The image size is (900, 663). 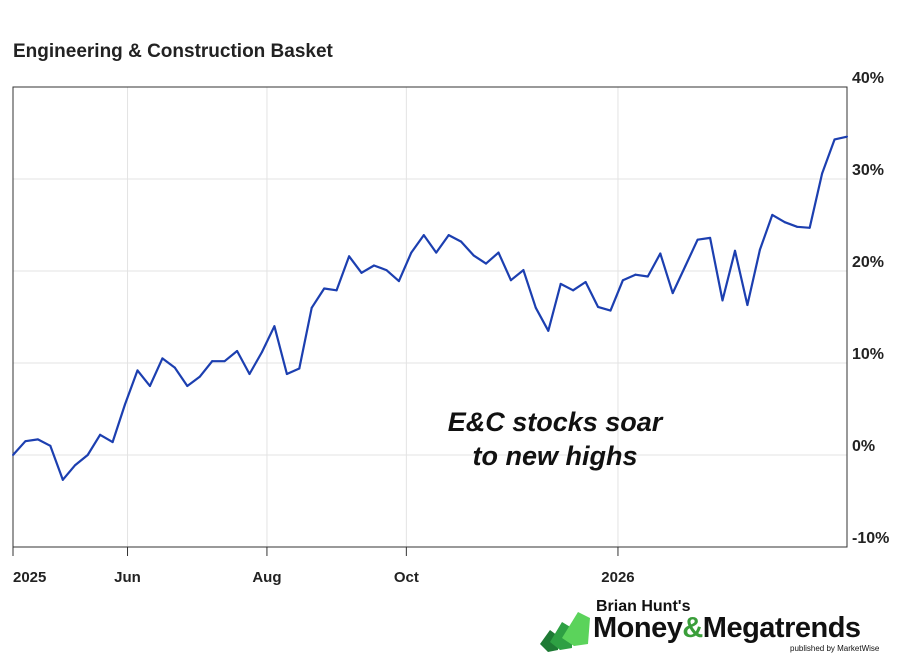 What do you see at coordinates (868, 354) in the screenshot?
I see `y-tick-label: 10%` at bounding box center [868, 354].